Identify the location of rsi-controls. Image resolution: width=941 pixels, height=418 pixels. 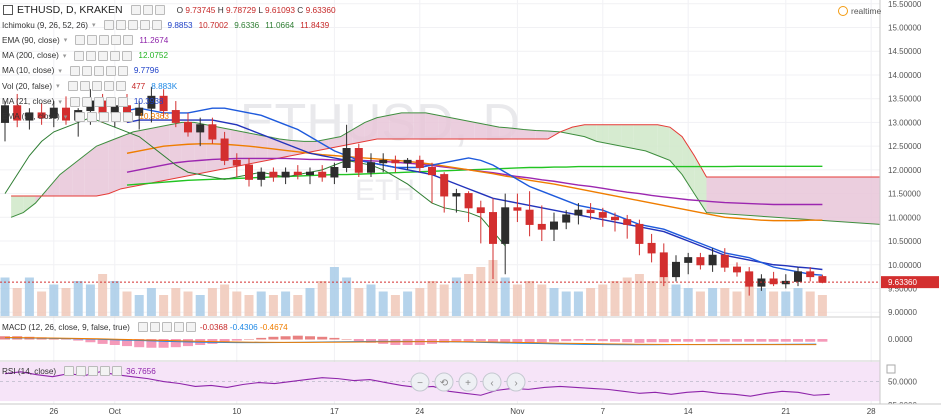
(93, 371).